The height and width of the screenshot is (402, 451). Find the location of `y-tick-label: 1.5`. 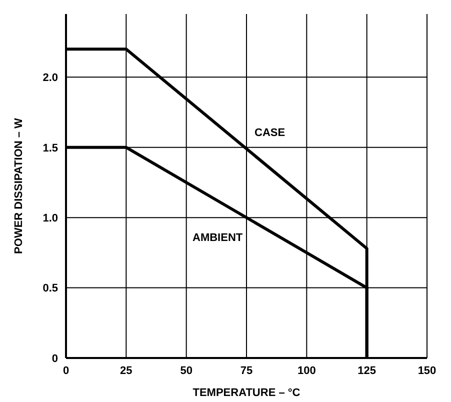

y-tick-label: 1.5 is located at coordinates (50, 148).